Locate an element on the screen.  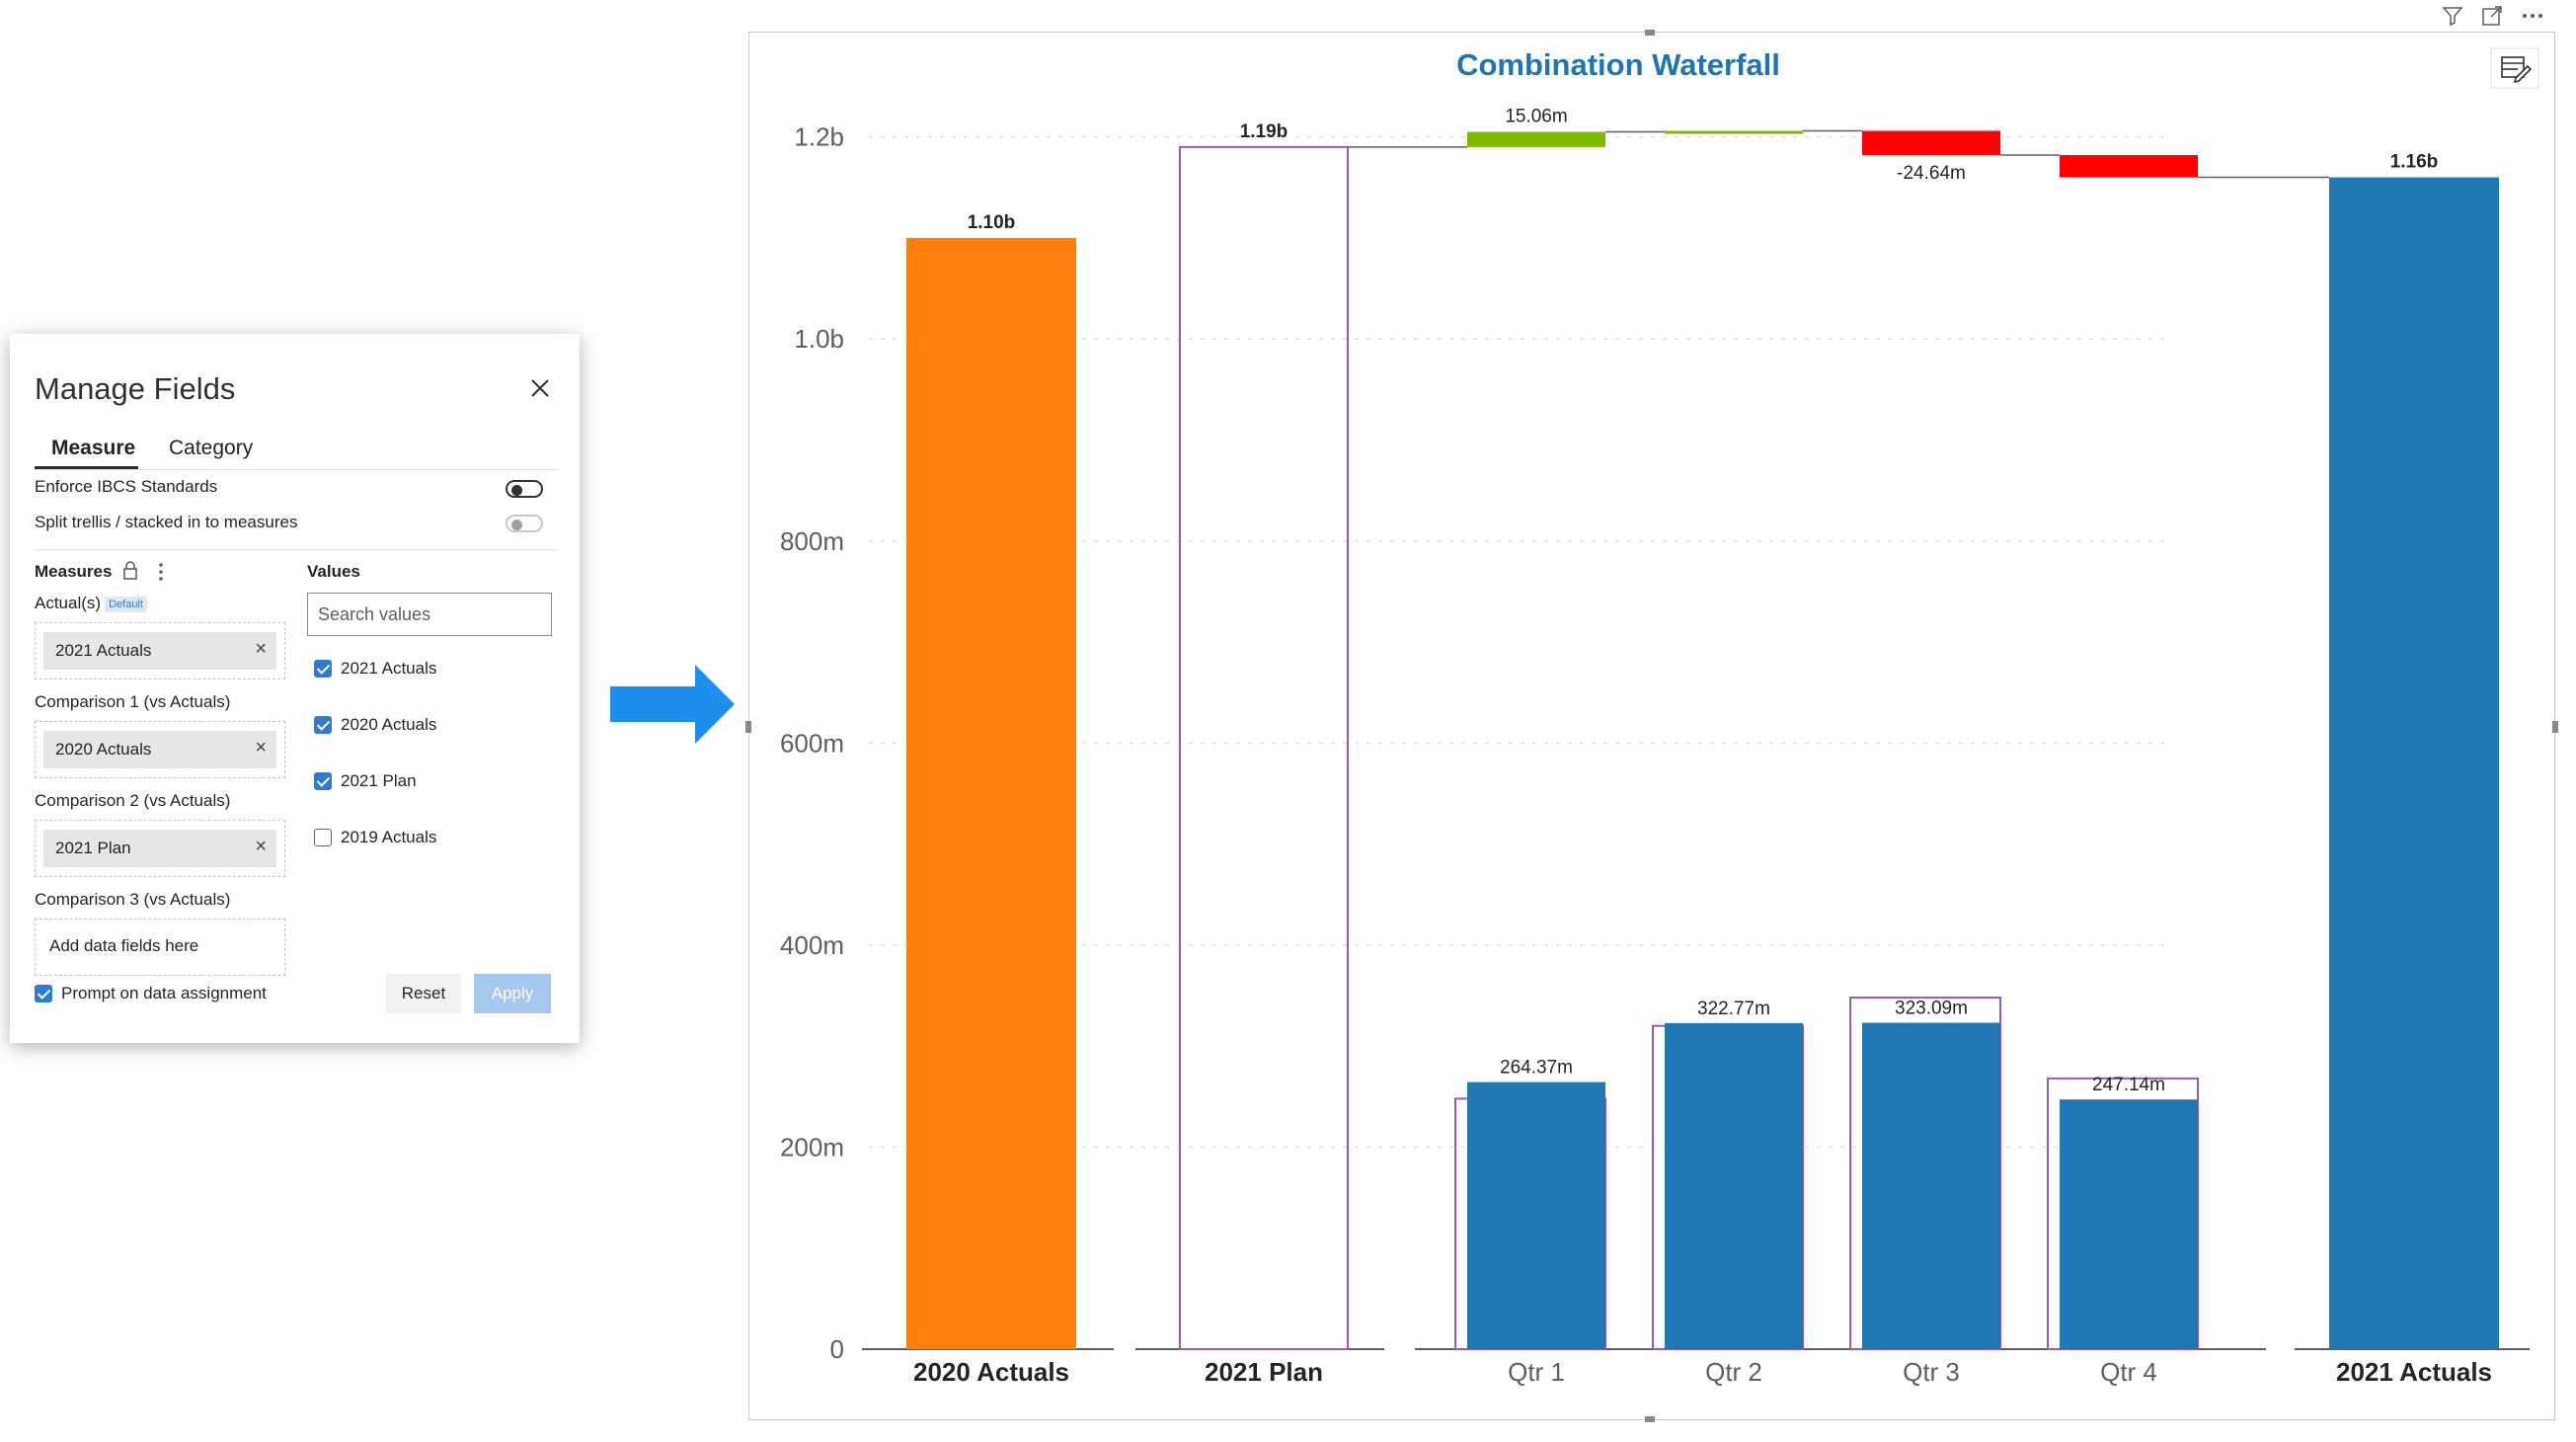
resize-handle-left is located at coordinates (748, 727).